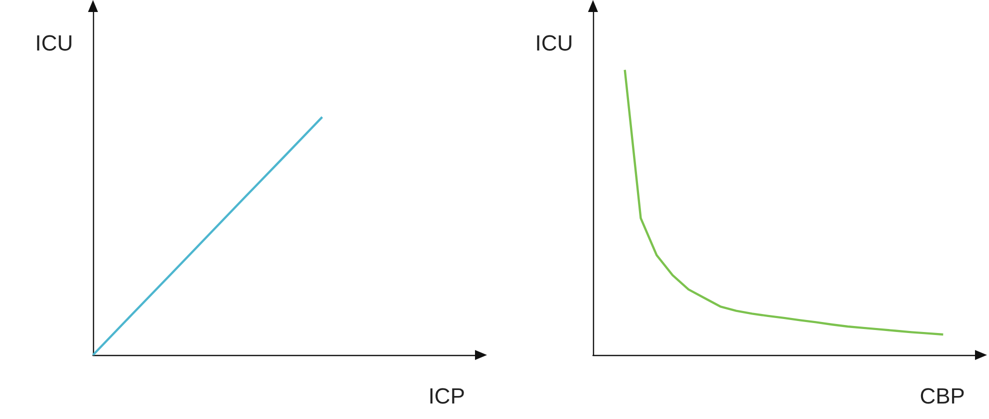 Image resolution: width=989 pixels, height=419 pixels. What do you see at coordinates (446, 396) in the screenshot?
I see `x-axis-title: ICP` at bounding box center [446, 396].